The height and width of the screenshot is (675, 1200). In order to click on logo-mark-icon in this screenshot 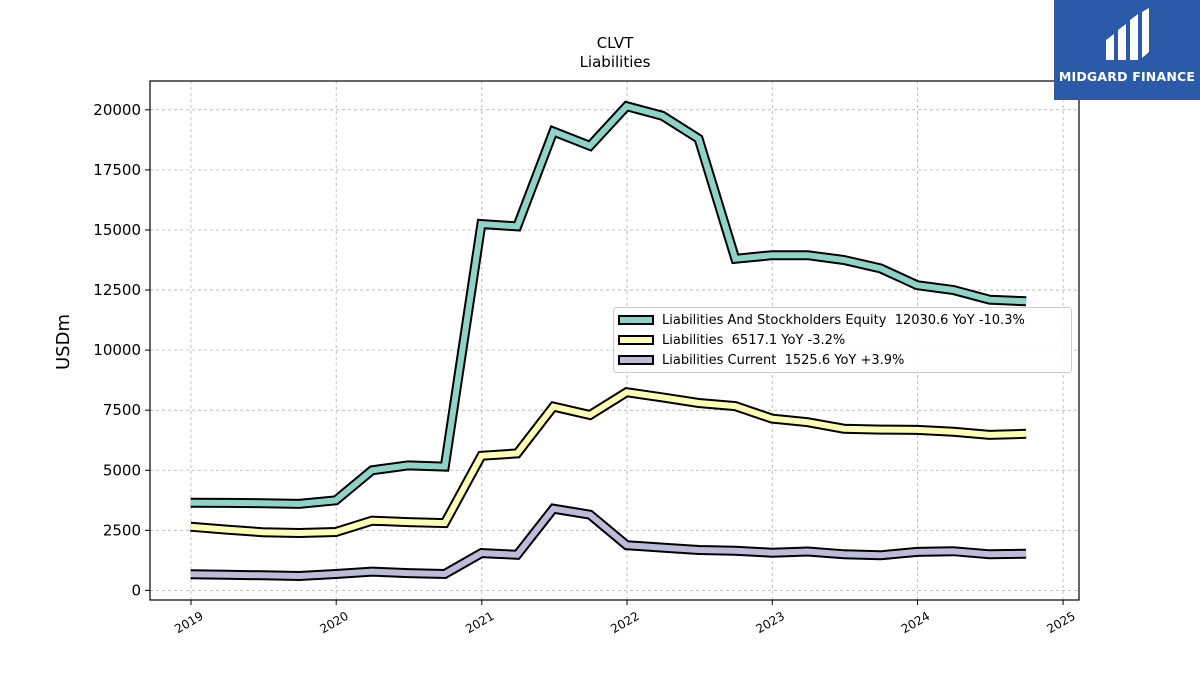, I will do `click(1127, 34)`.